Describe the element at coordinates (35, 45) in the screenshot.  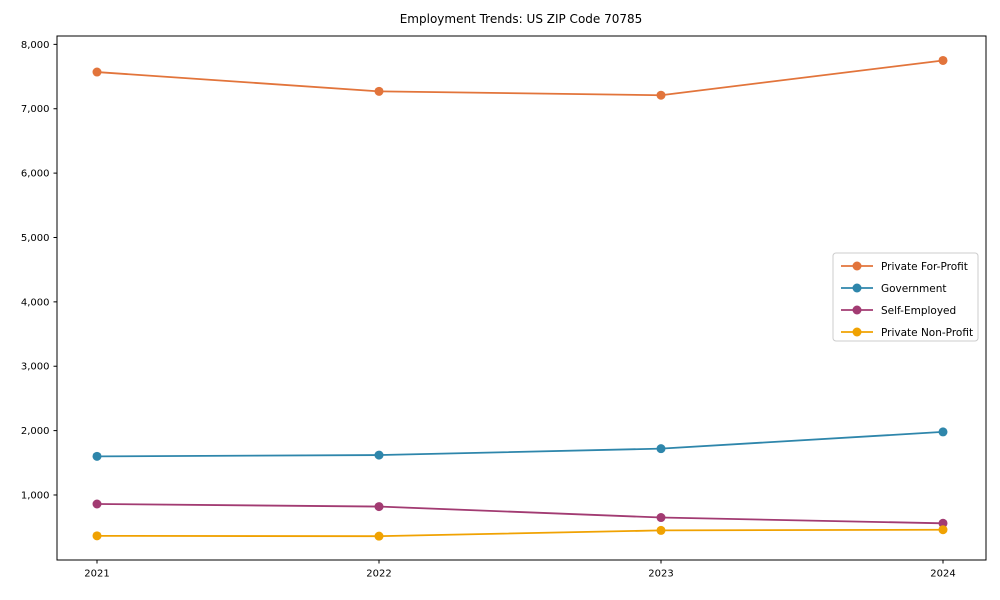
I see `y-tick-label: 8,000` at that location.